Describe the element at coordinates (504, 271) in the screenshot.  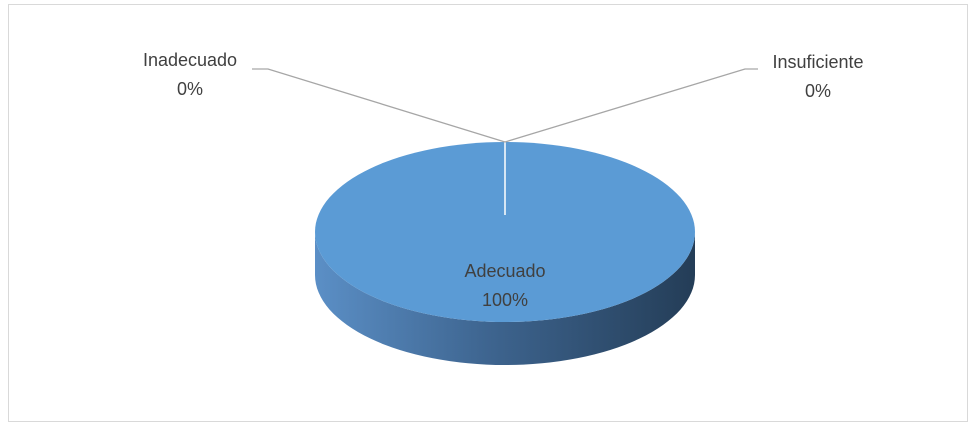
I see `data-label-adecuado-name: Adecuado` at that location.